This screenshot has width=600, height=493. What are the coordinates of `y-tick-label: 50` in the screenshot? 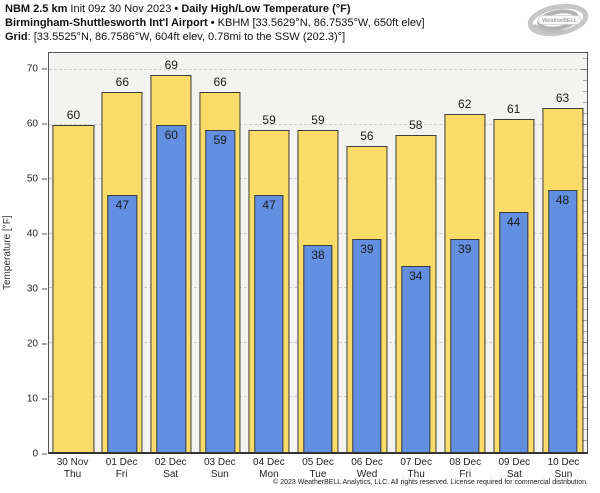 It's located at (32, 179).